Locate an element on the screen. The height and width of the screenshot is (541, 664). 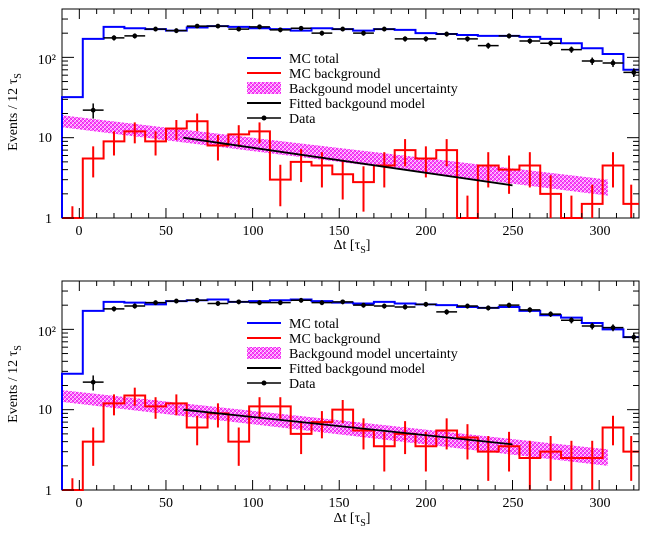
y-tick-label: 10² is located at coordinates (47, 60).